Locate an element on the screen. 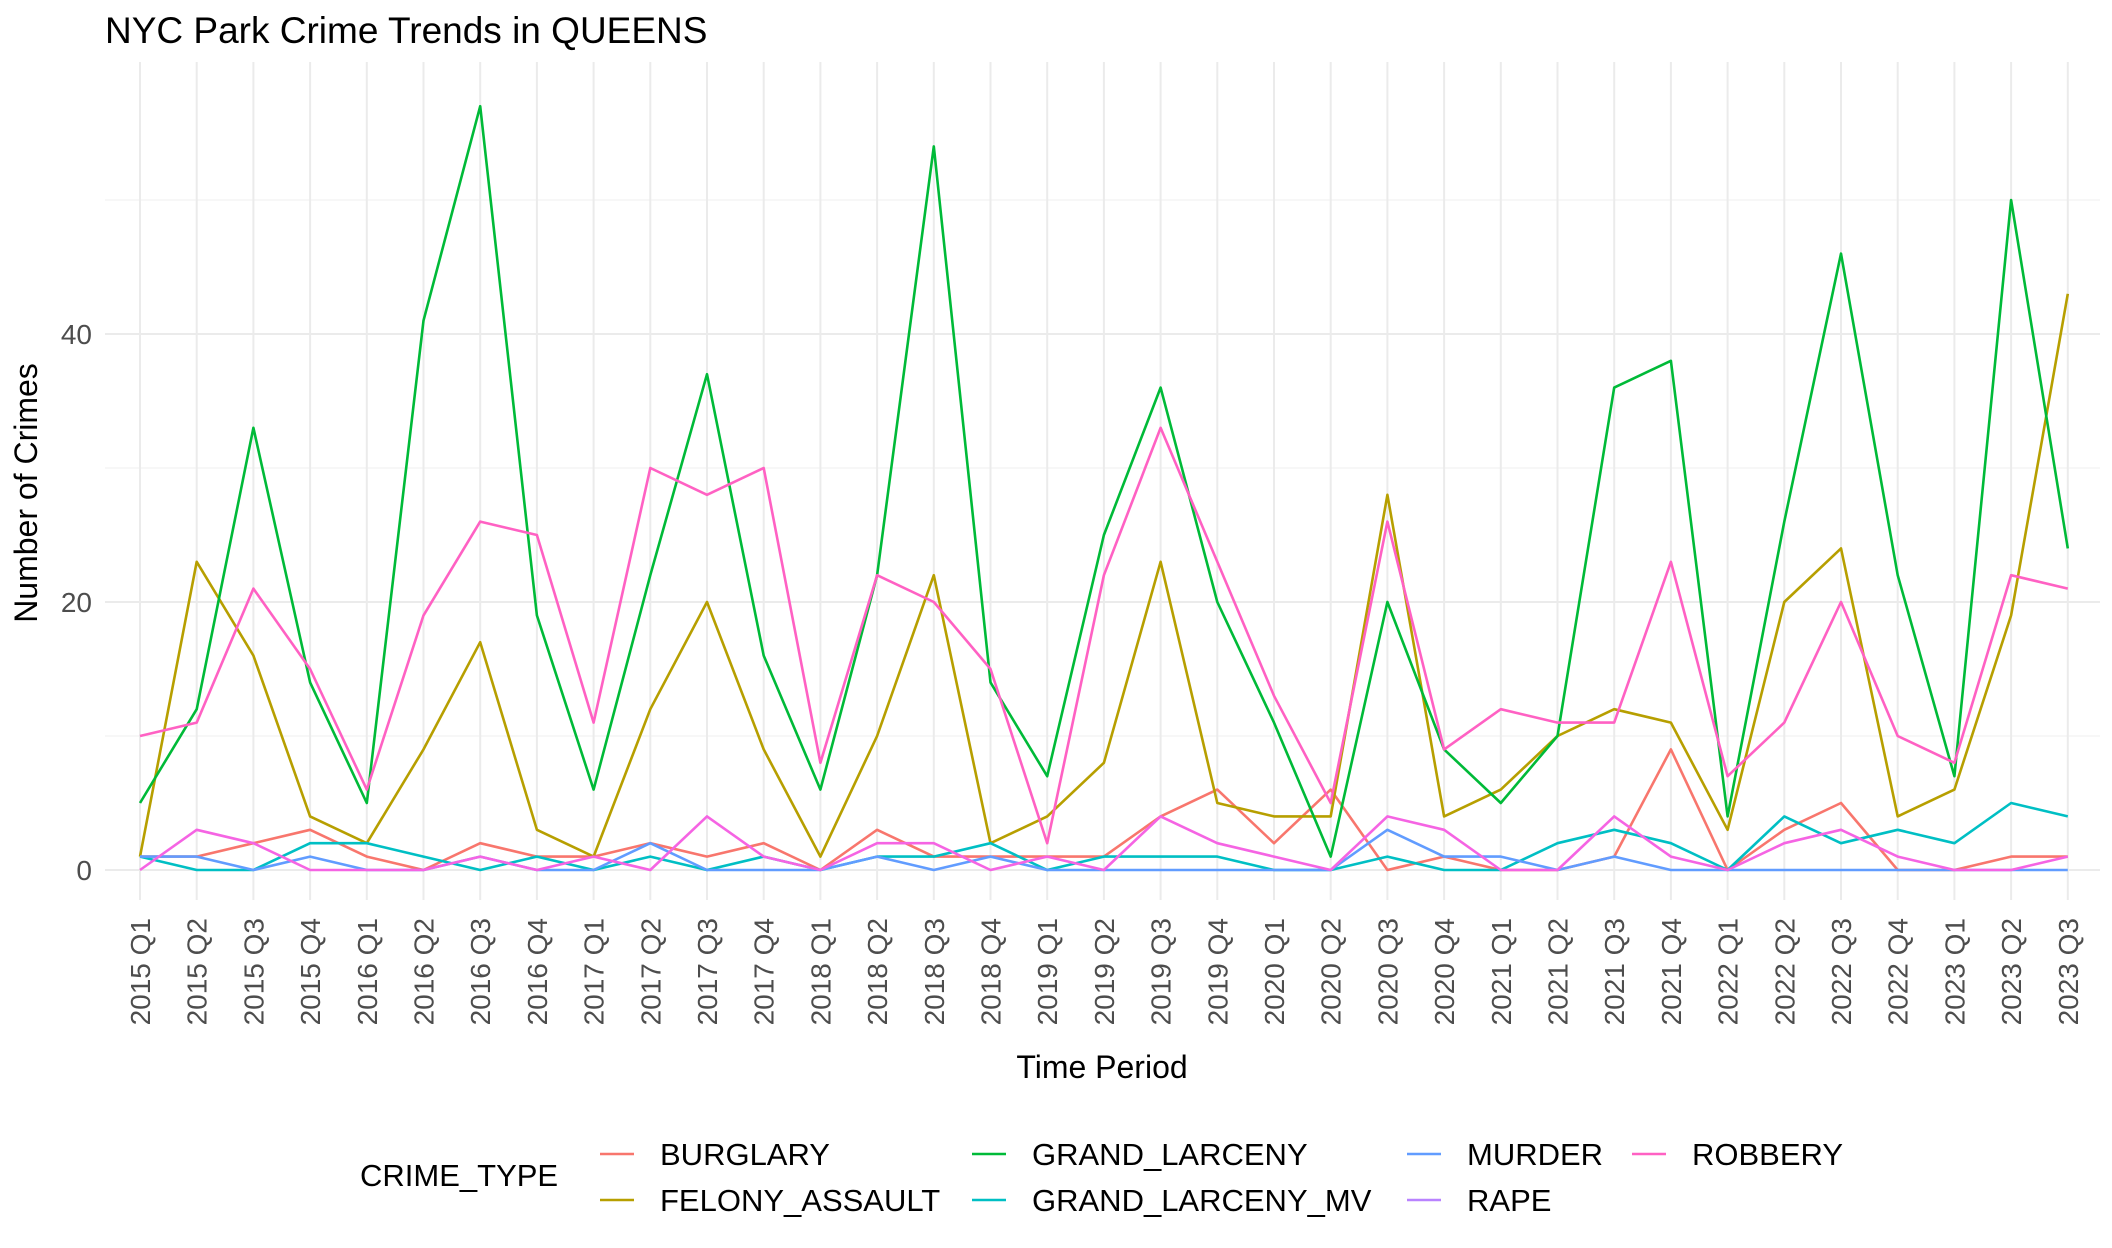 This screenshot has width=2112, height=1248. x-tick-label: 2022 Q3 is located at coordinates (1841, 971).